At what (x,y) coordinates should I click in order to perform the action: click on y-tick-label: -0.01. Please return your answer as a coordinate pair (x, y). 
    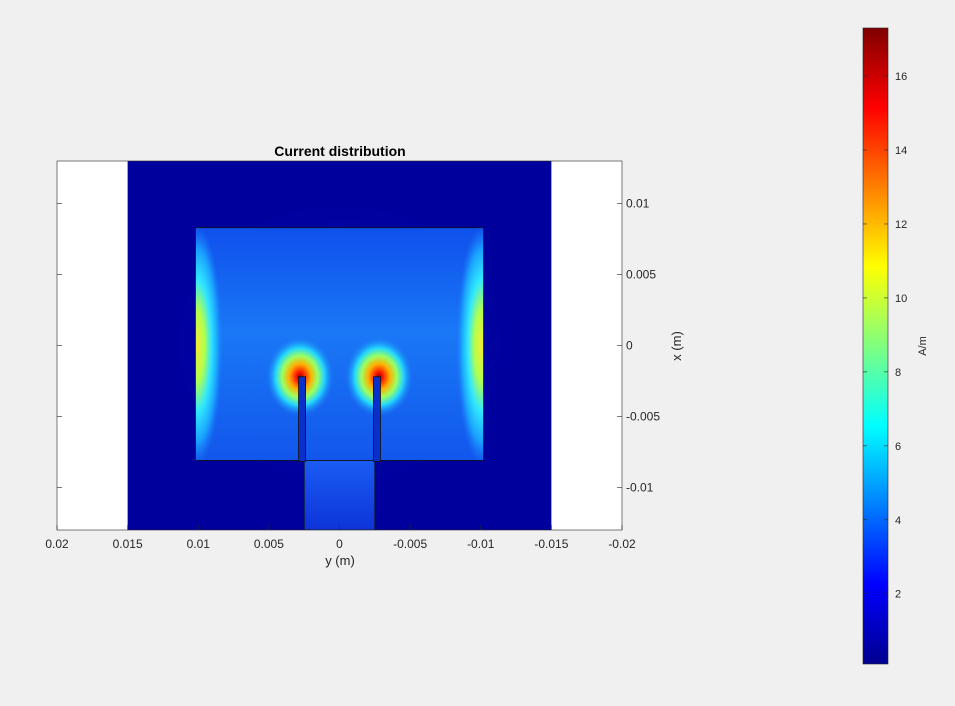
    Looking at the image, I should click on (640, 487).